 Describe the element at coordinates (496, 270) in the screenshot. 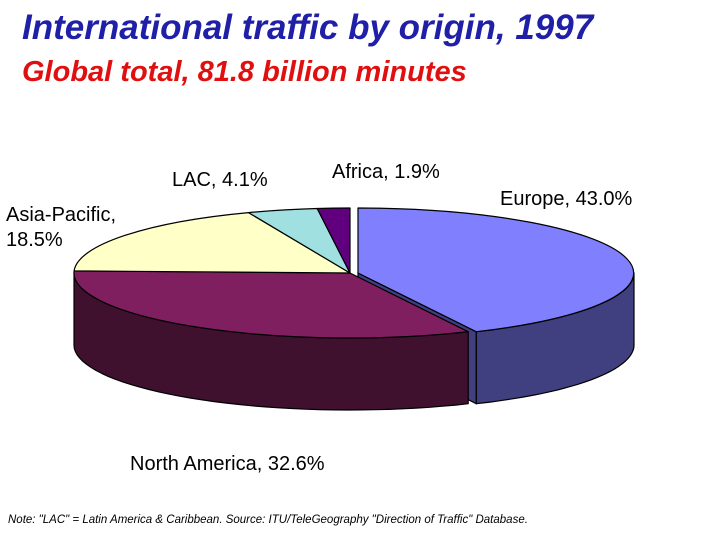

I see `slice-europe` at that location.